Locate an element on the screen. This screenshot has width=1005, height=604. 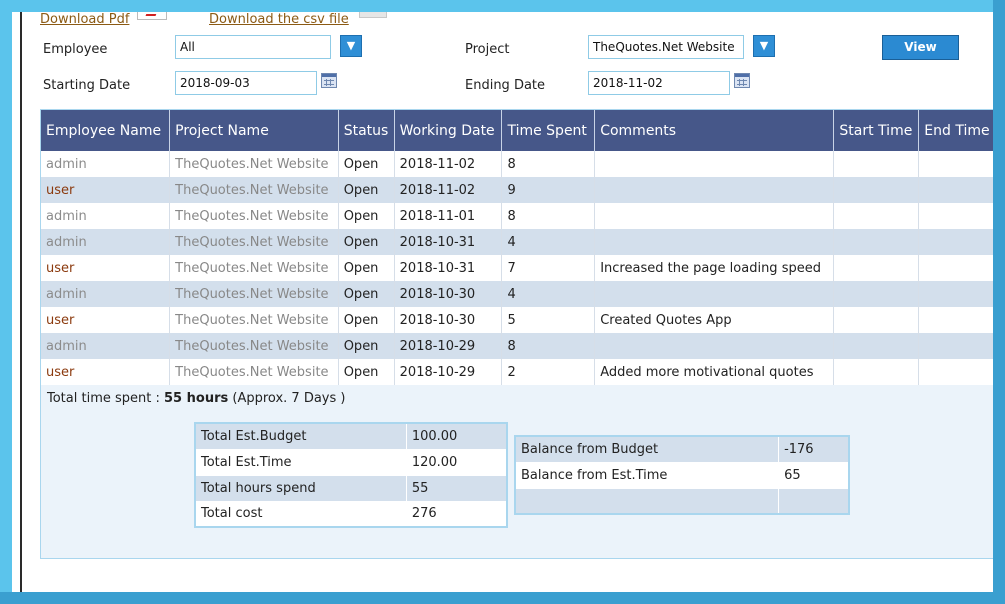
table-row: user TheQuotes.Net Website Open 2018-11-02 9 is located at coordinates (517, 190).